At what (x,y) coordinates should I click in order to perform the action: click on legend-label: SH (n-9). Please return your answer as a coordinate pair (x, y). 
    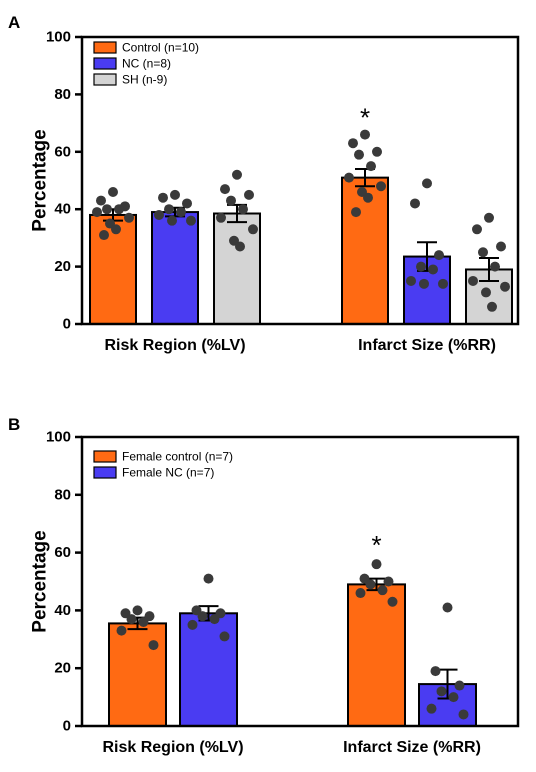
    Looking at the image, I should click on (144, 80).